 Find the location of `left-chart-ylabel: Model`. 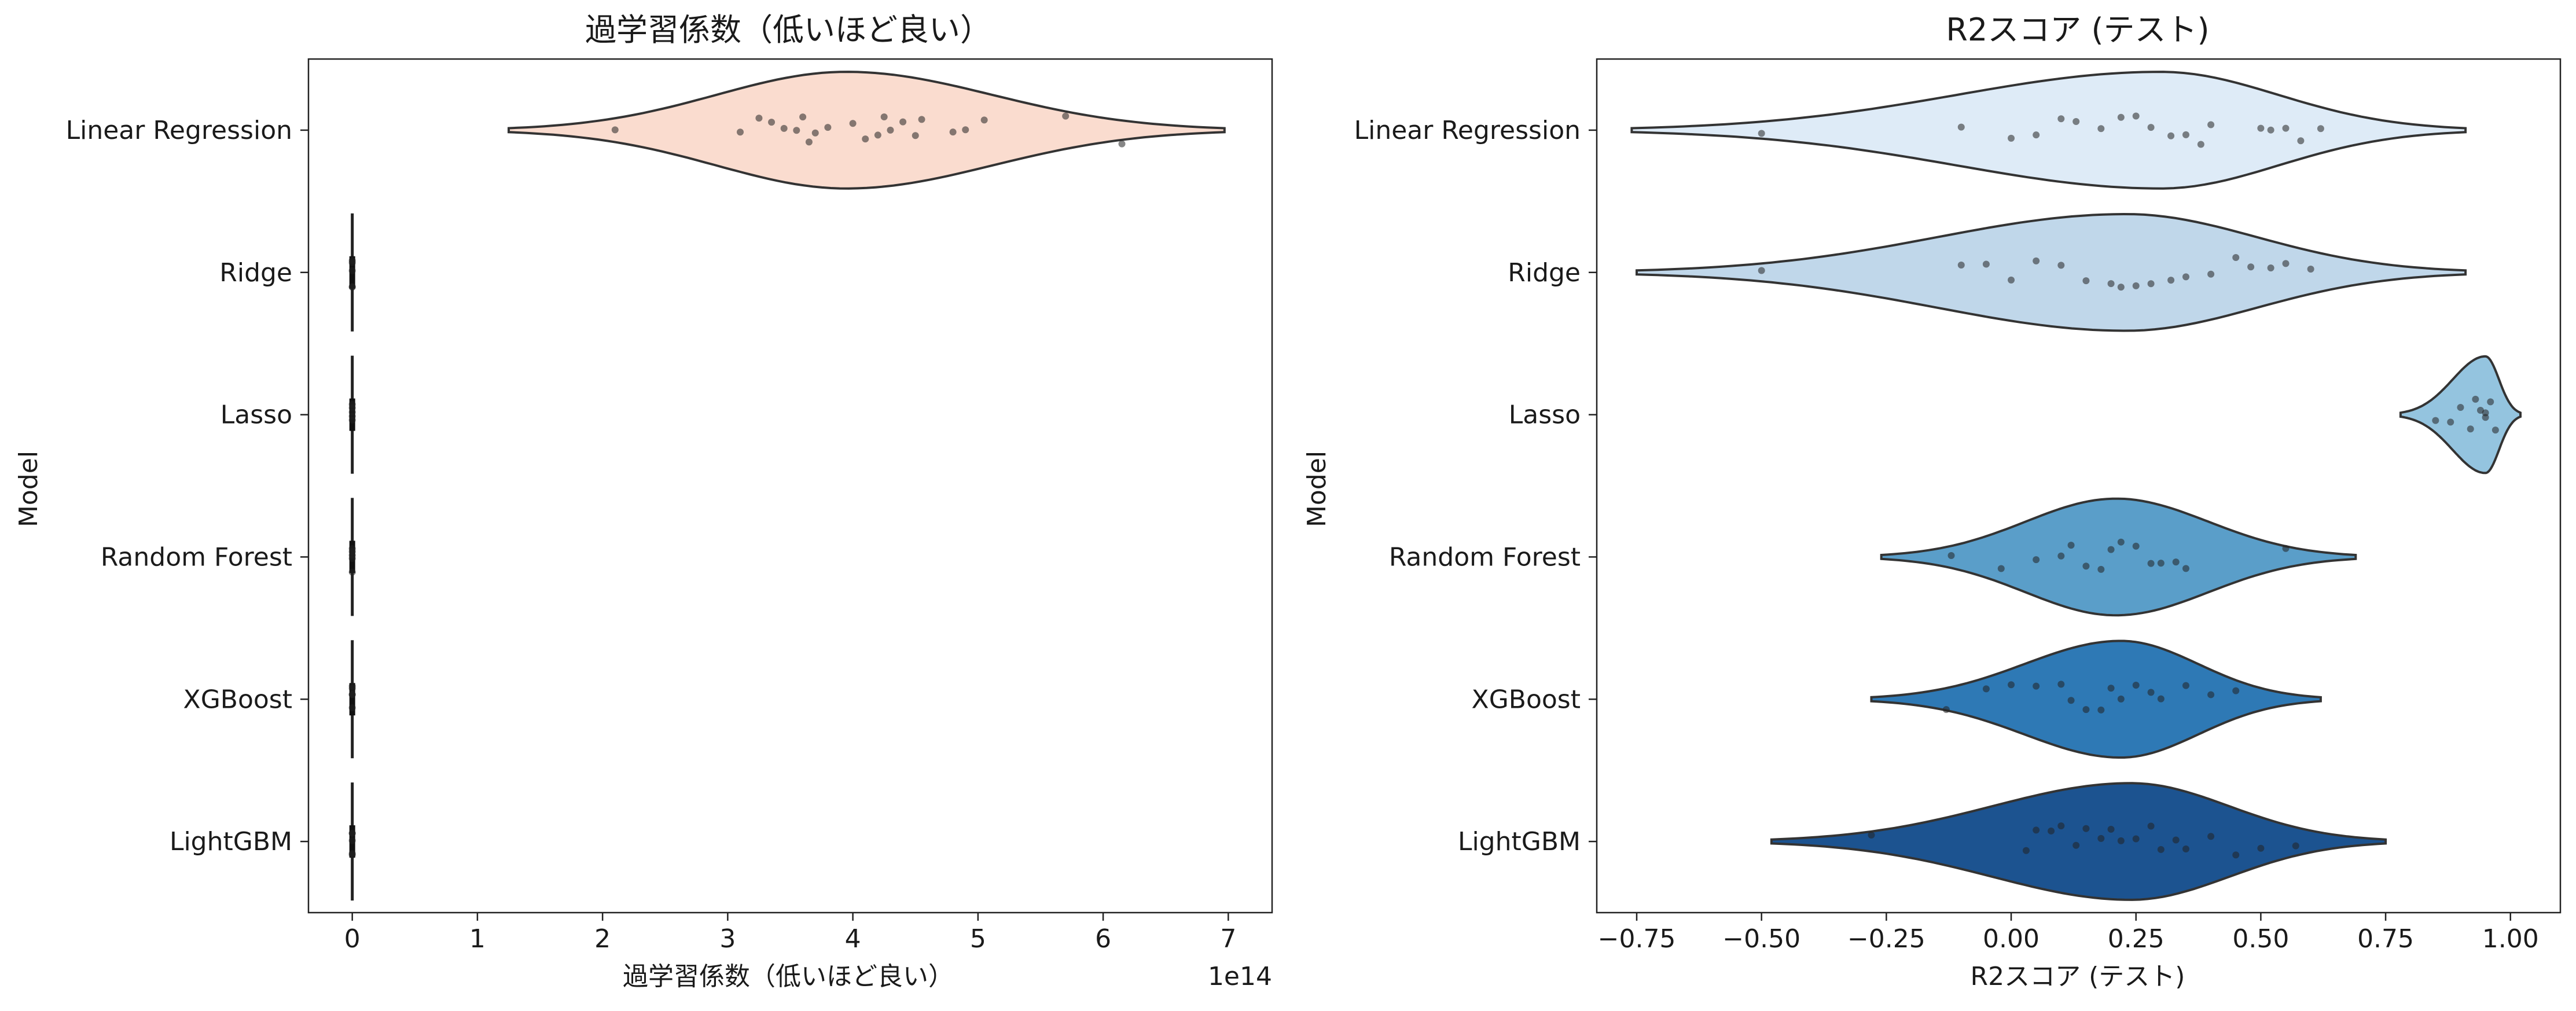

left-chart-ylabel: Model is located at coordinates (29, 489).